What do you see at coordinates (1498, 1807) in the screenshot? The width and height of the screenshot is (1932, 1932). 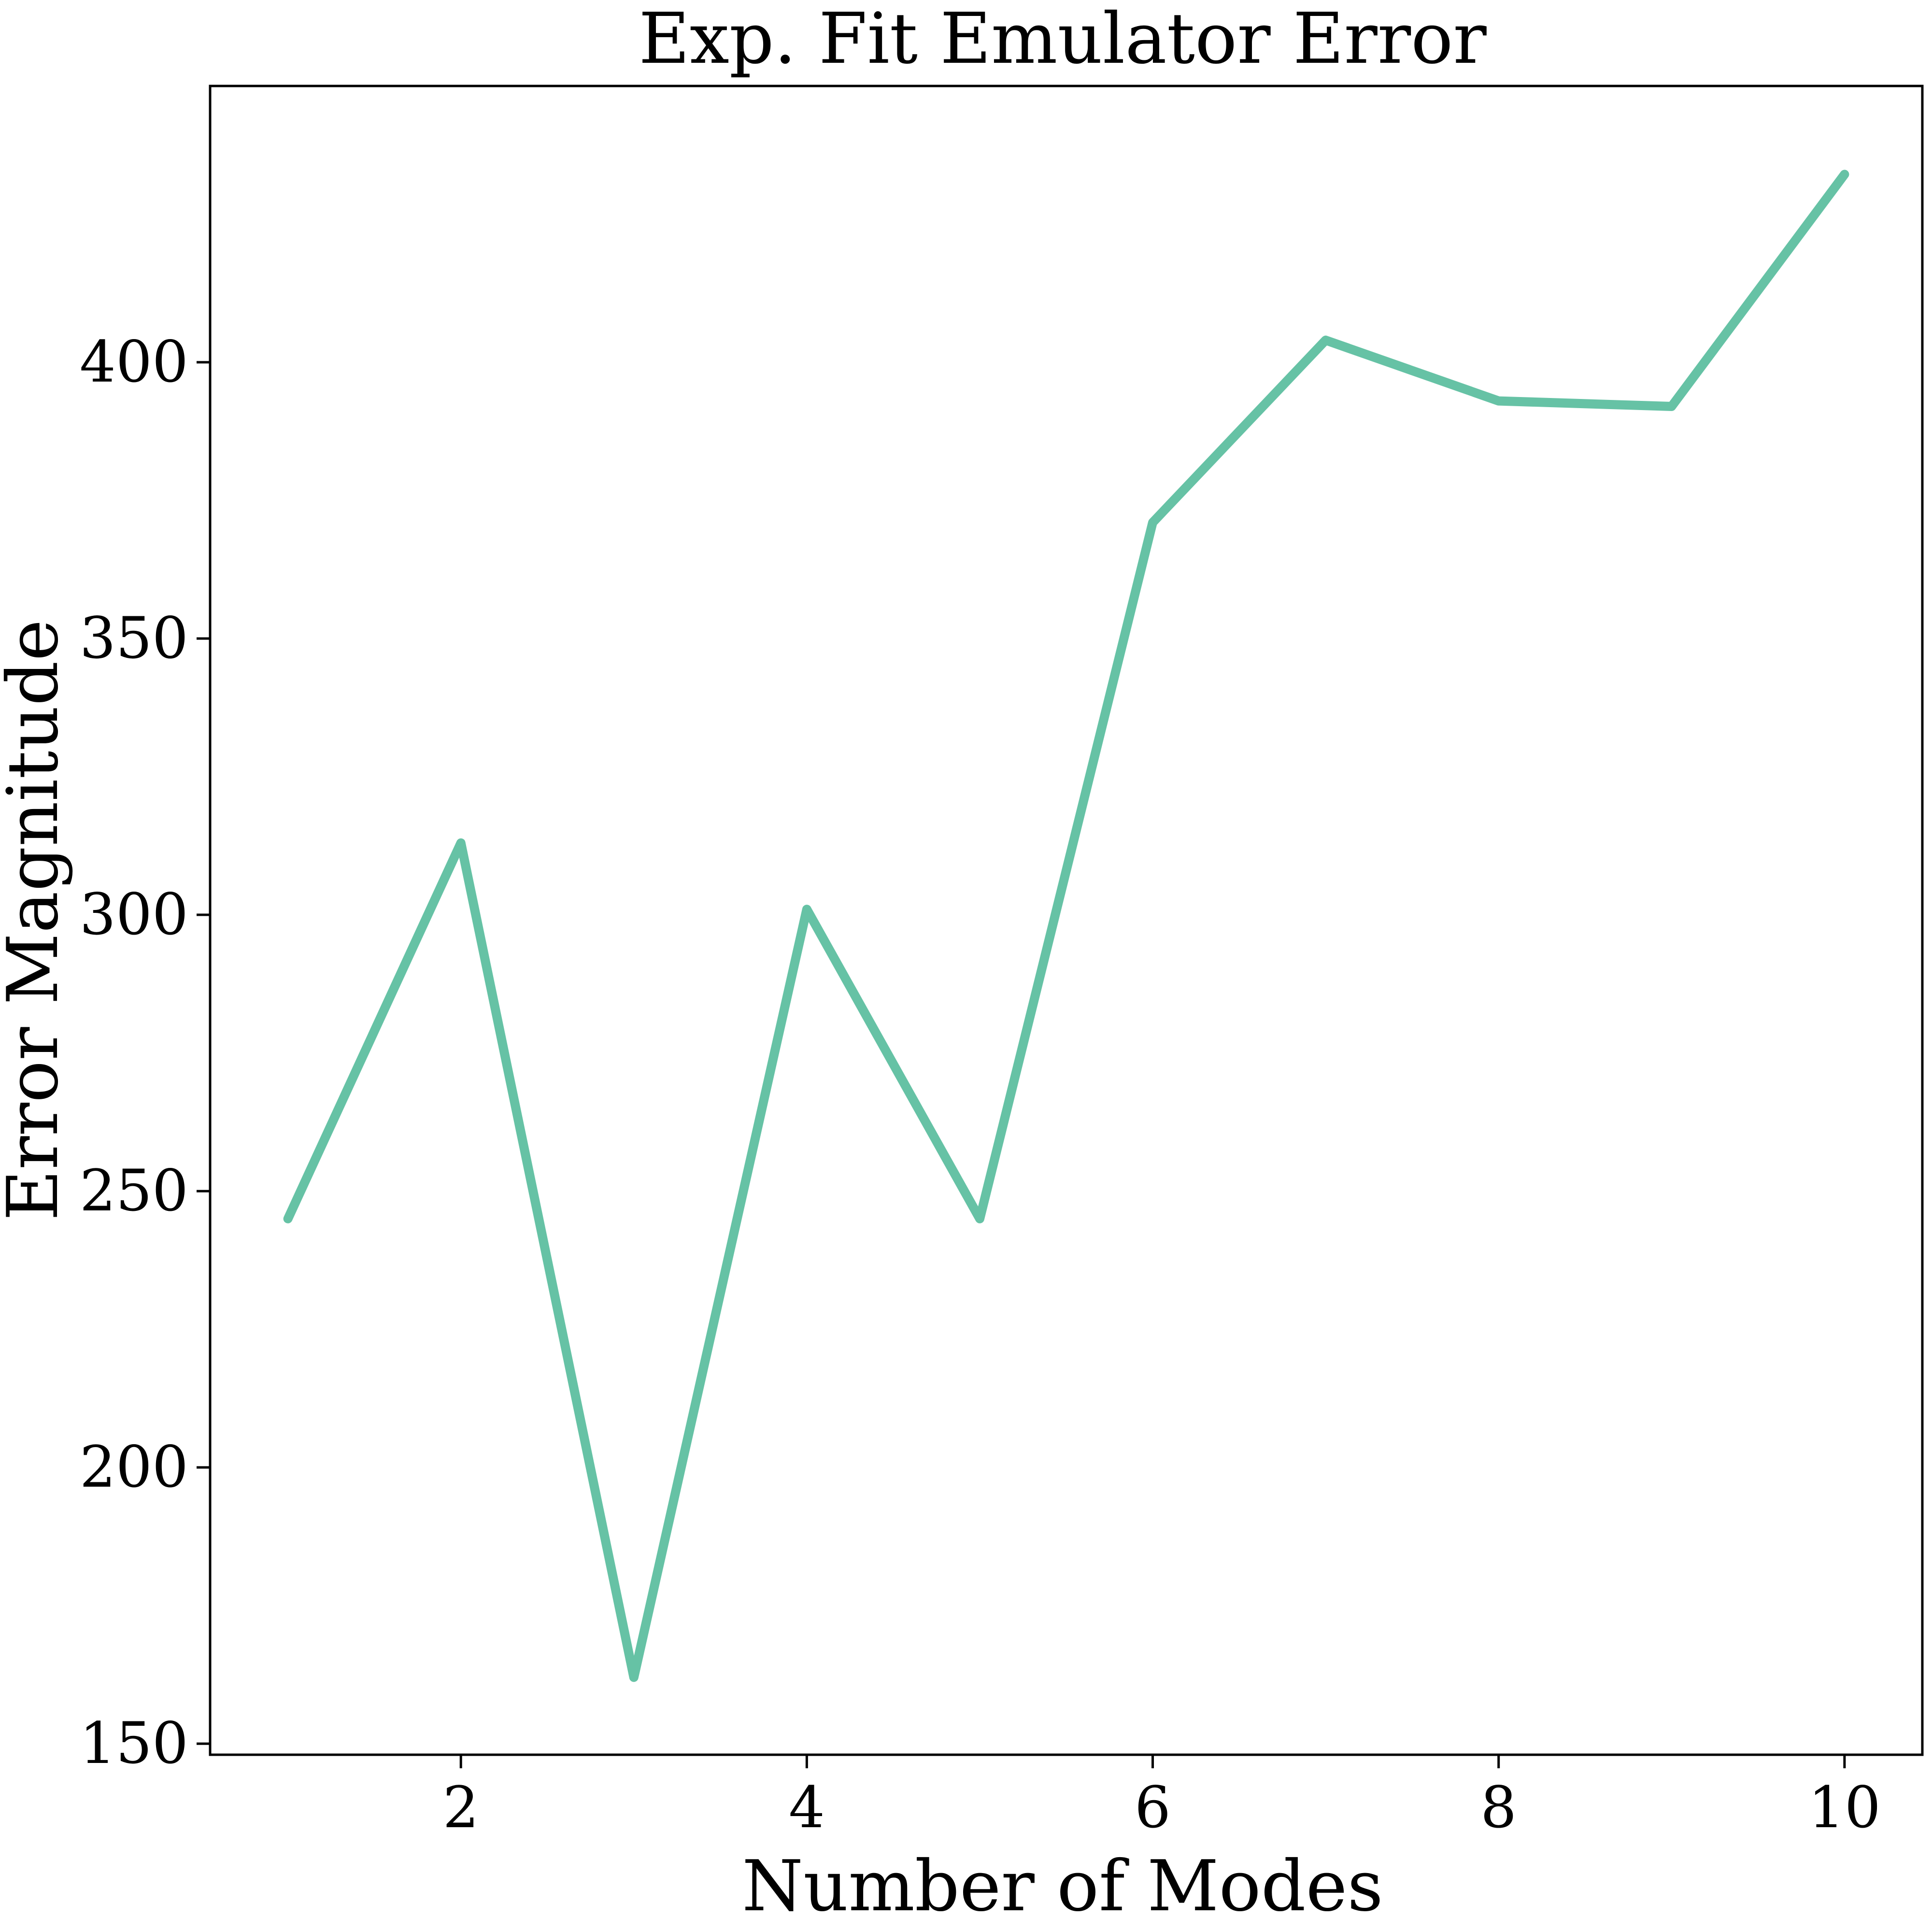 I see `x-tick-label: 8` at bounding box center [1498, 1807].